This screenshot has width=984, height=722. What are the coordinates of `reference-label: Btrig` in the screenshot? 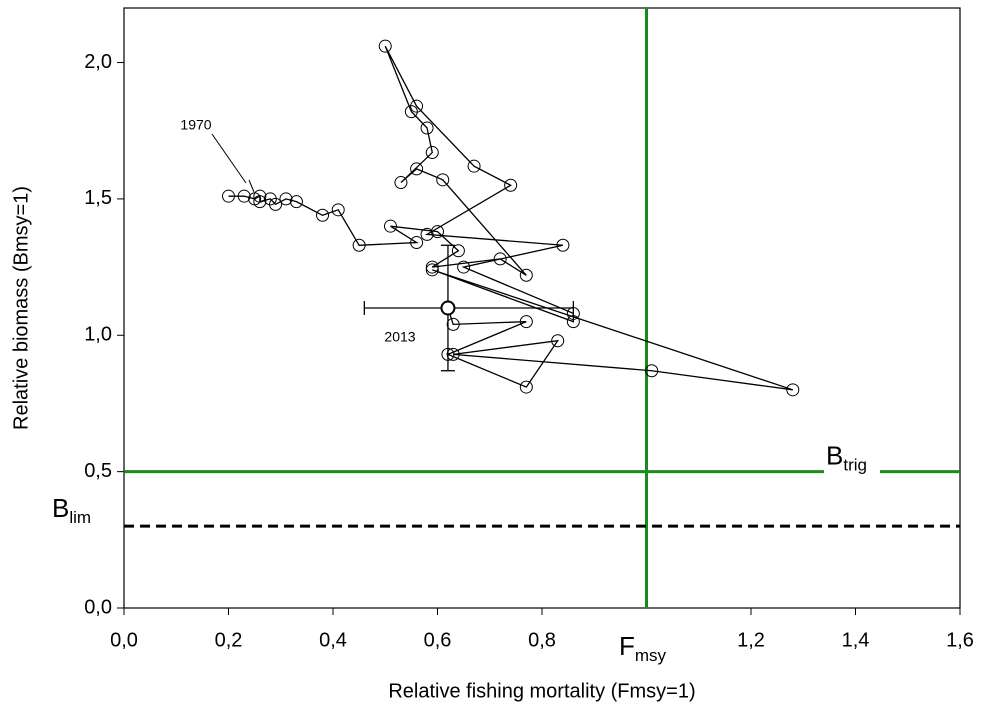 It's located at (846, 458).